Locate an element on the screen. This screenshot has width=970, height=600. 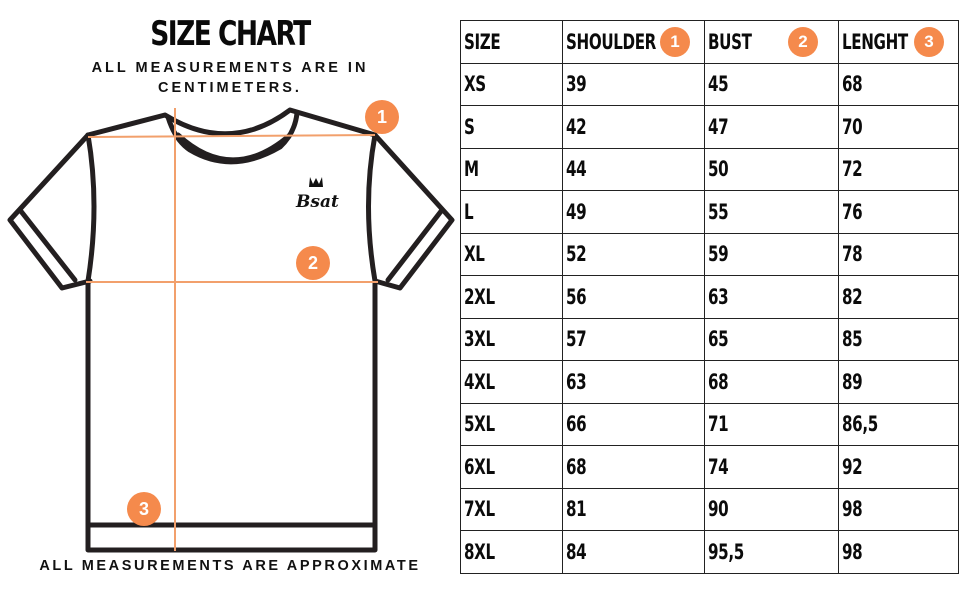
cell-size: L is located at coordinates (511, 212).